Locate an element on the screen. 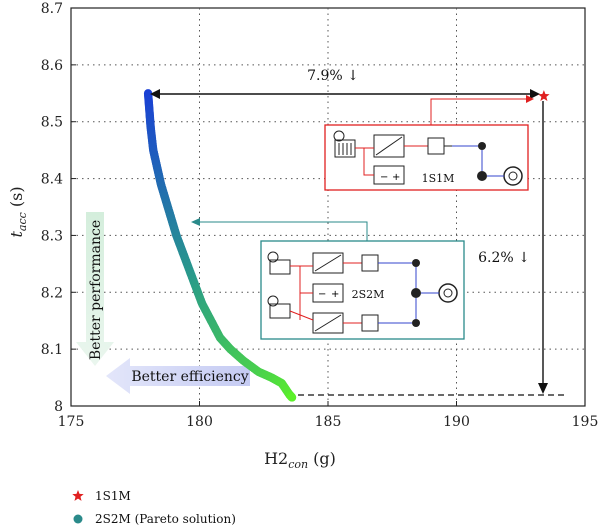 This screenshot has height=527, width=600. box-1s1m-label: 1S1M is located at coordinates (438, 178).